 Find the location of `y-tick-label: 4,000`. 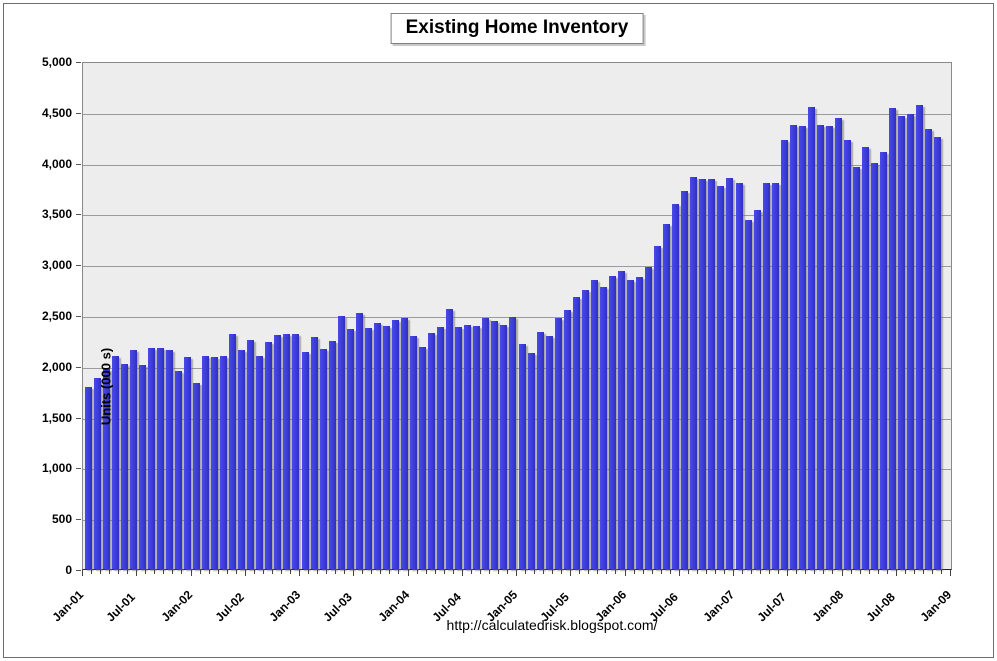

y-tick-label: 4,000 is located at coordinates (56, 163).